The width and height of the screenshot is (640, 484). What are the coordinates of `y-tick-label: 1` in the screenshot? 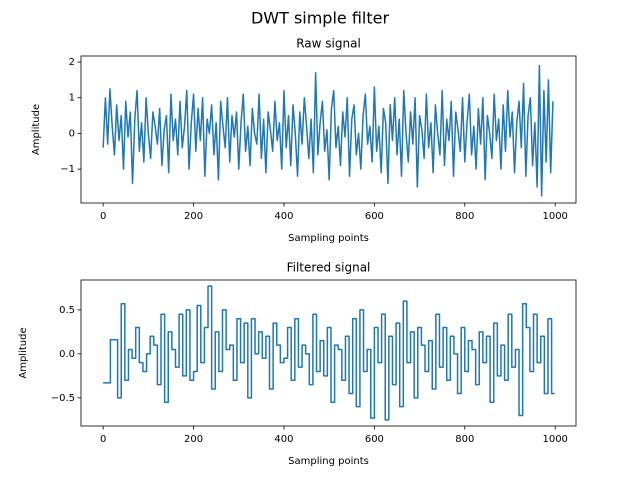 It's located at (72, 98).